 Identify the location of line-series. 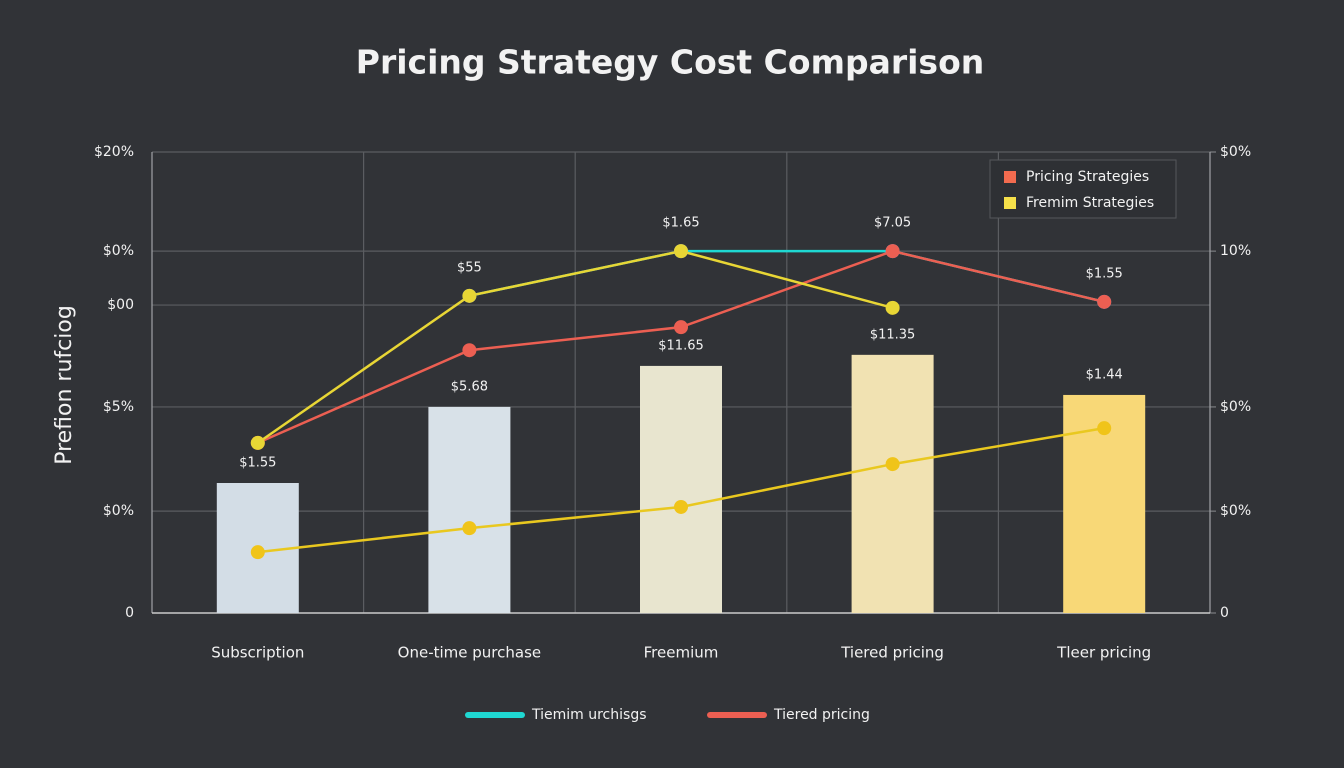
(575, 346).